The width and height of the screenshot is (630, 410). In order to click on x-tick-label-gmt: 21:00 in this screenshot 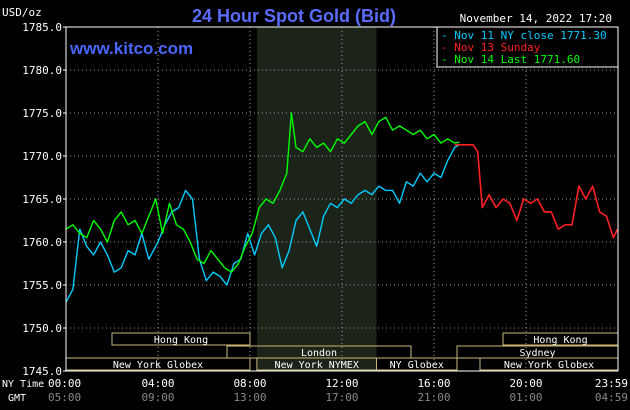, I will do `click(433, 397)`.